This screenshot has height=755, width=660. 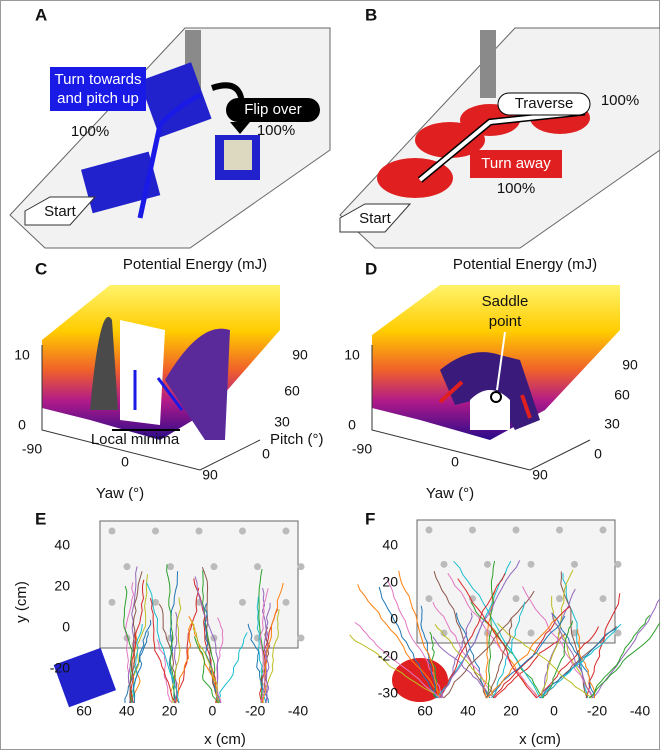 I want to click on x-tick-label: 40, so click(x=127, y=711).